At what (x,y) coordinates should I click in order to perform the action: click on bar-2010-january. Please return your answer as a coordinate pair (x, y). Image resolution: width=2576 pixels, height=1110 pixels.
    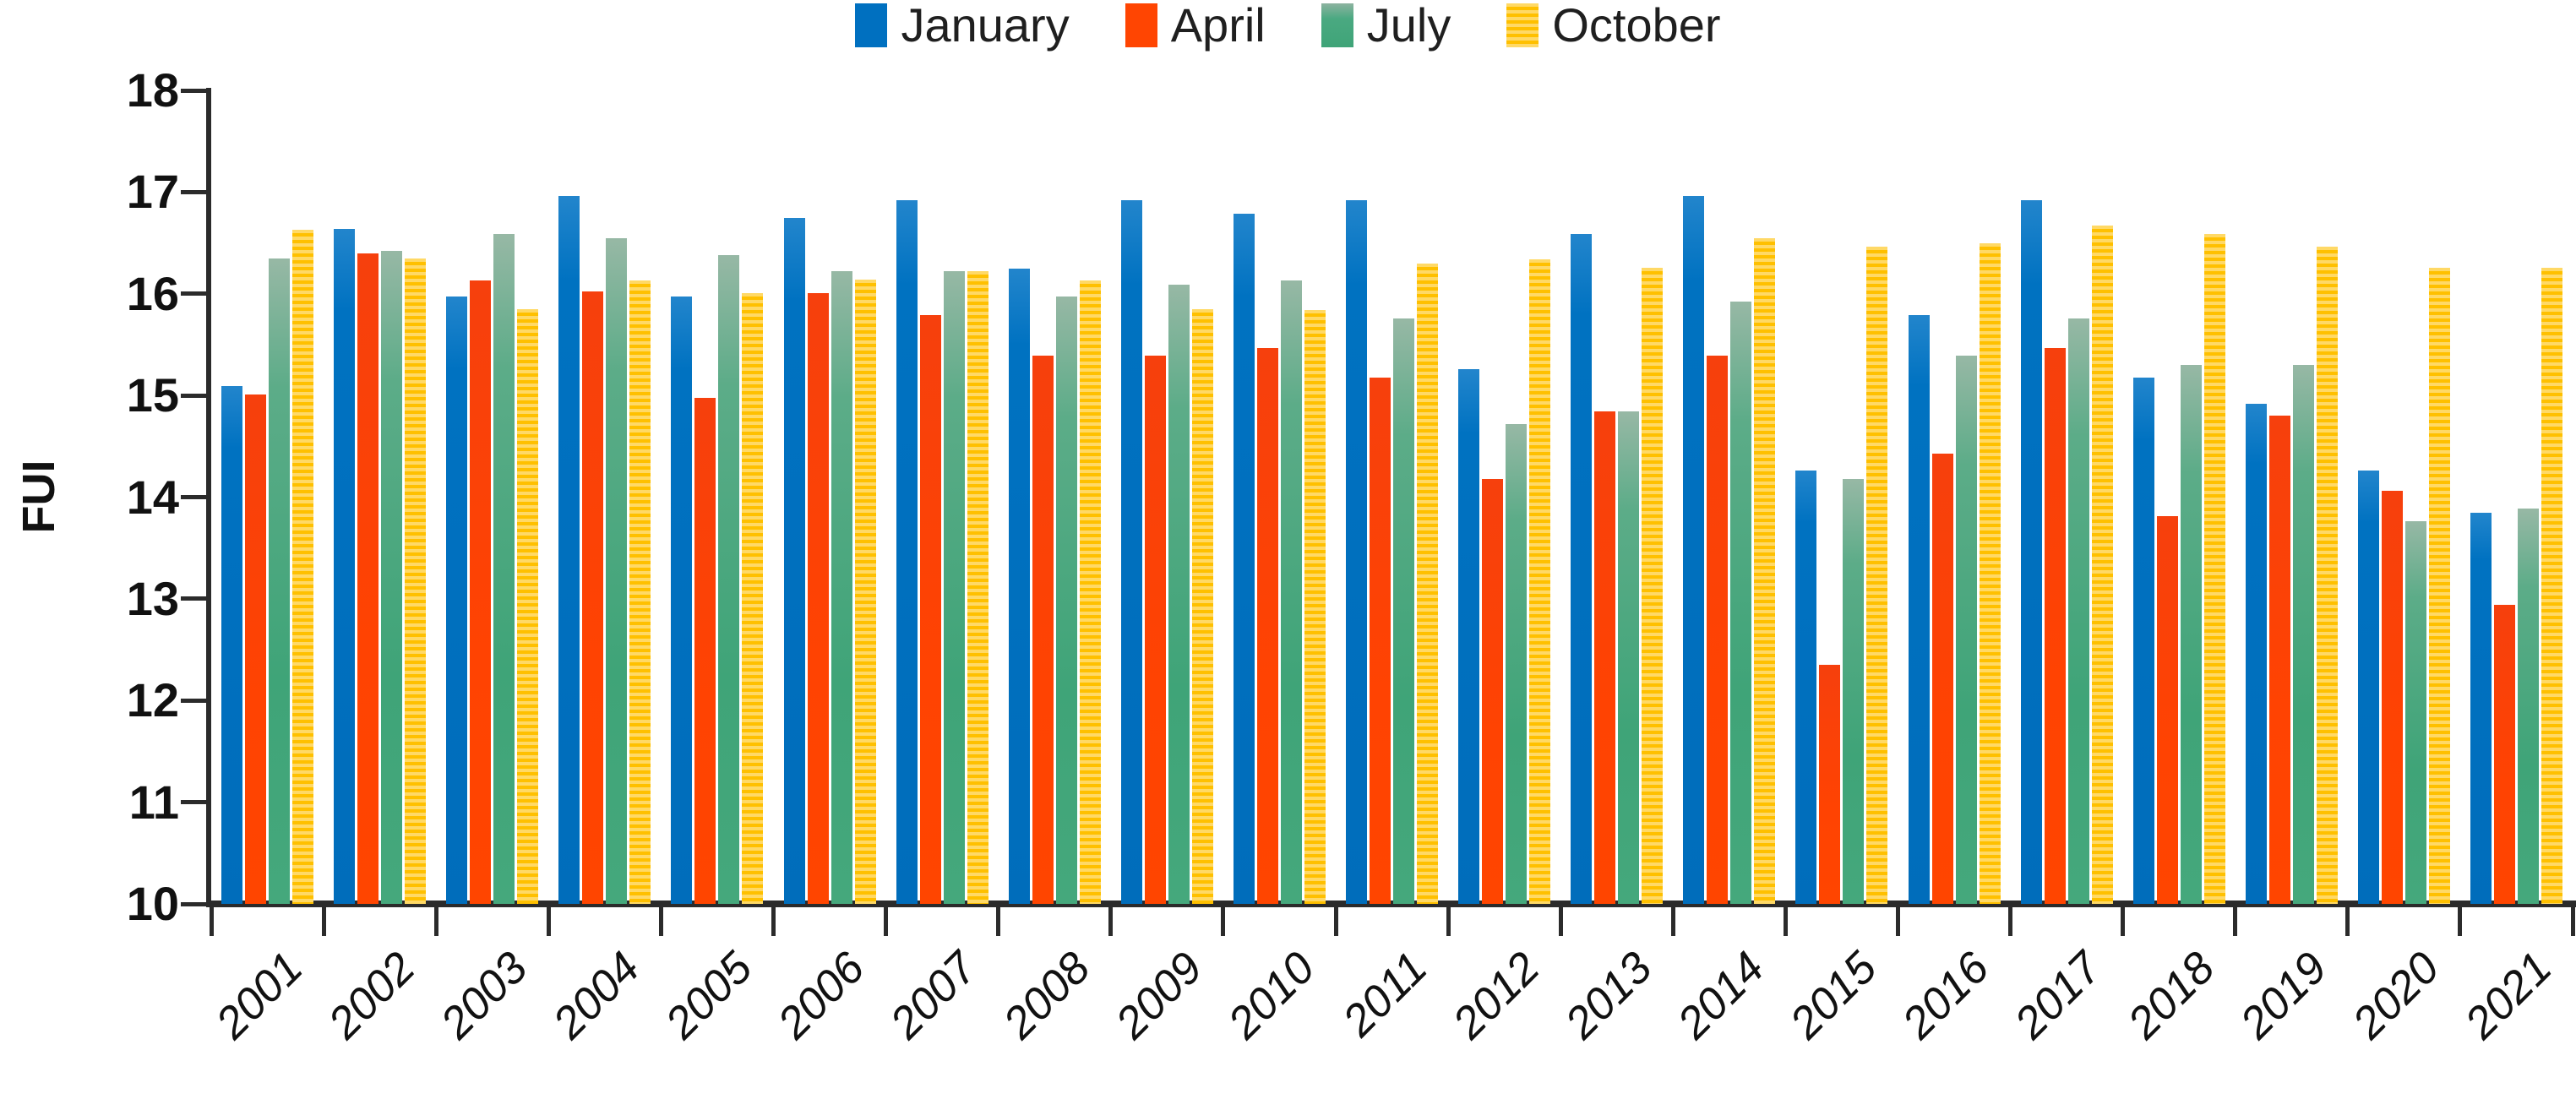
    Looking at the image, I should click on (1244, 558).